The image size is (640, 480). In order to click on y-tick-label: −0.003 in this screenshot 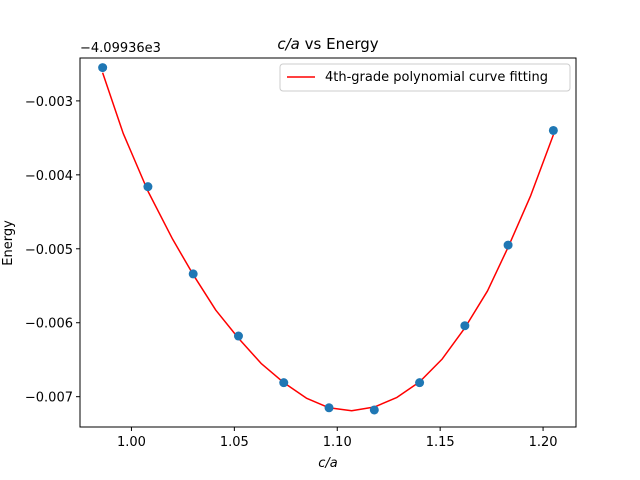, I will do `click(49, 102)`.